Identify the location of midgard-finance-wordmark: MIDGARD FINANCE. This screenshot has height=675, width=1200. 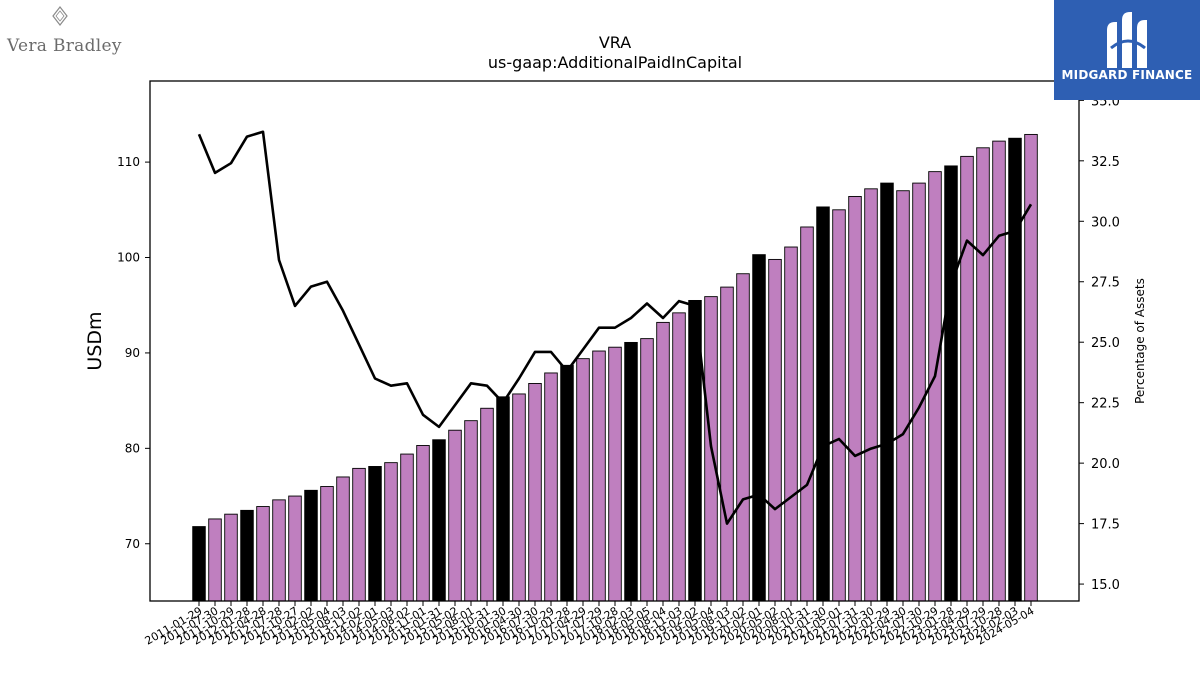
(1127, 75).